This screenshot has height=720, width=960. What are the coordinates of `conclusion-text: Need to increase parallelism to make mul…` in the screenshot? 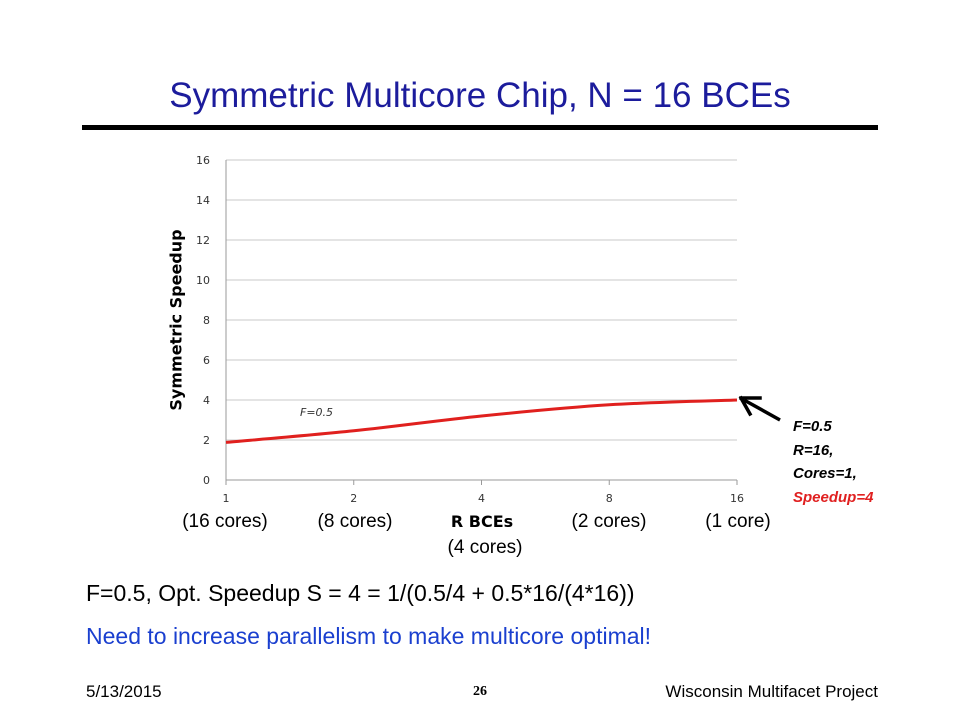 It's located at (369, 636).